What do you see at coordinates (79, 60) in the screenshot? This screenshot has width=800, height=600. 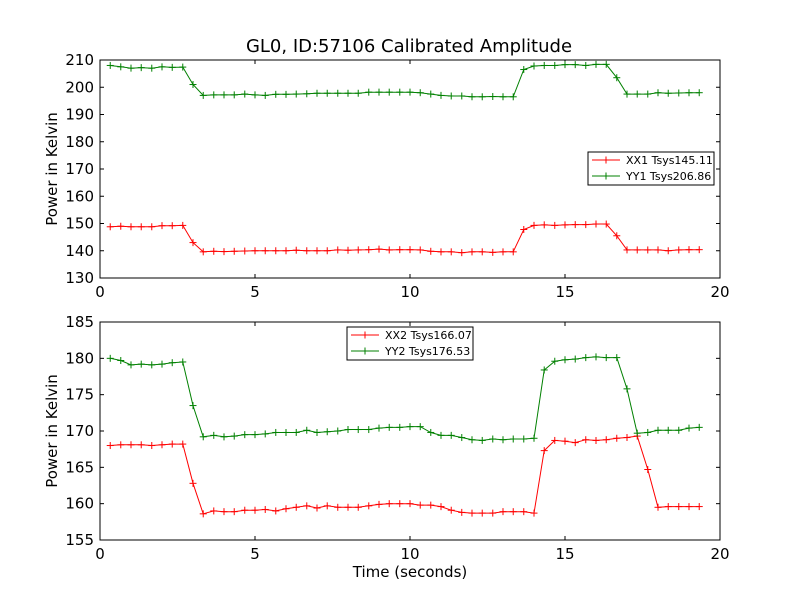 I see `top-y-tick-label: 210` at bounding box center [79, 60].